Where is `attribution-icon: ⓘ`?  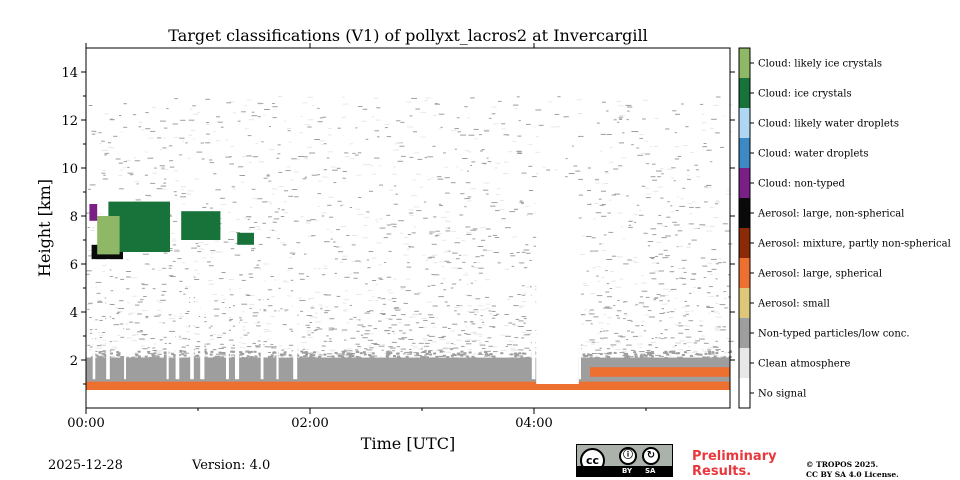
attribution-icon: ⓘ is located at coordinates (628, 456).